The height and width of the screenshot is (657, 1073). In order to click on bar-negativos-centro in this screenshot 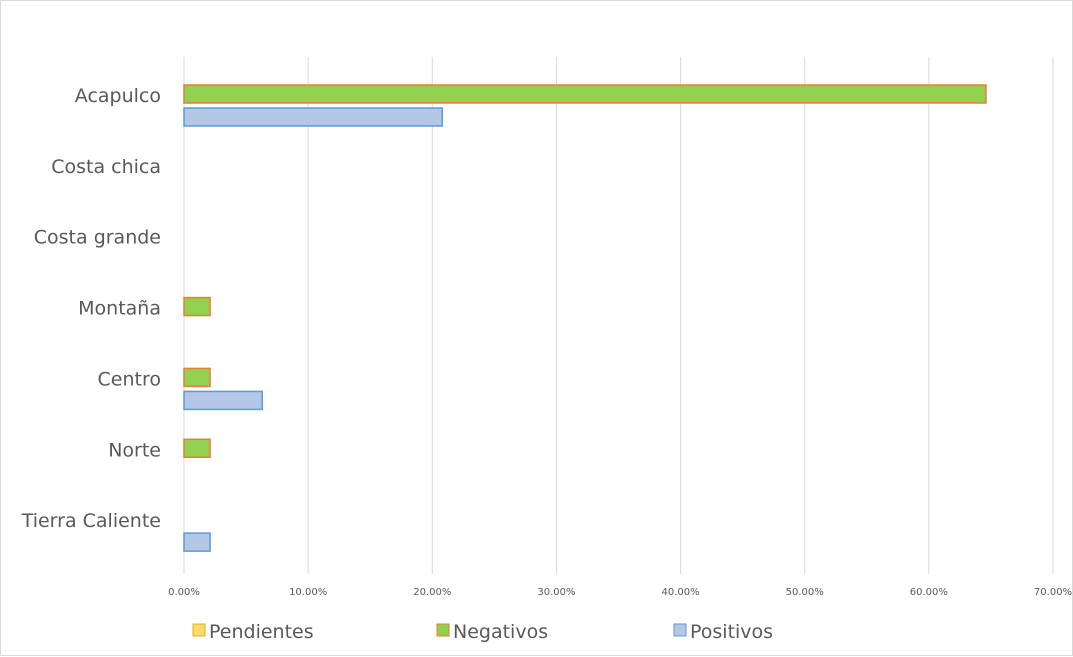, I will do `click(197, 377)`.